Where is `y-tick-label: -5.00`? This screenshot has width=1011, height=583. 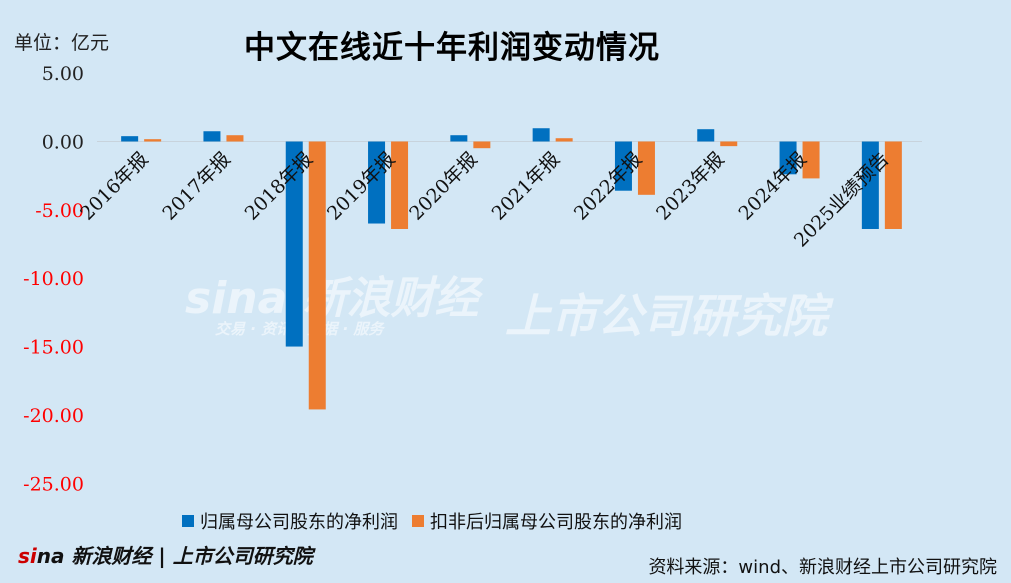
y-tick-label: -5.00 is located at coordinates (59, 211).